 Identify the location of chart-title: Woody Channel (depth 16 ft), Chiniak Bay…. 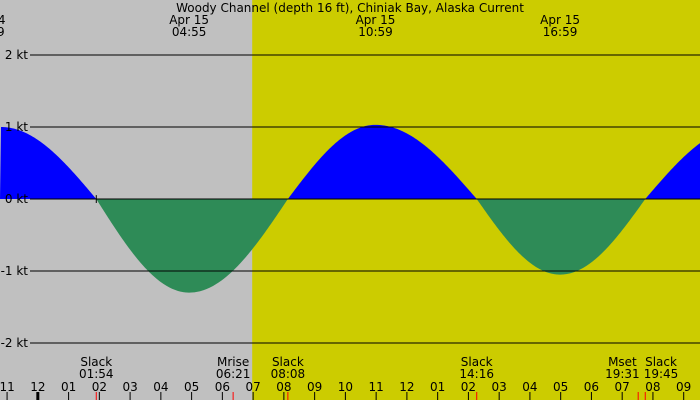
(350, 8).